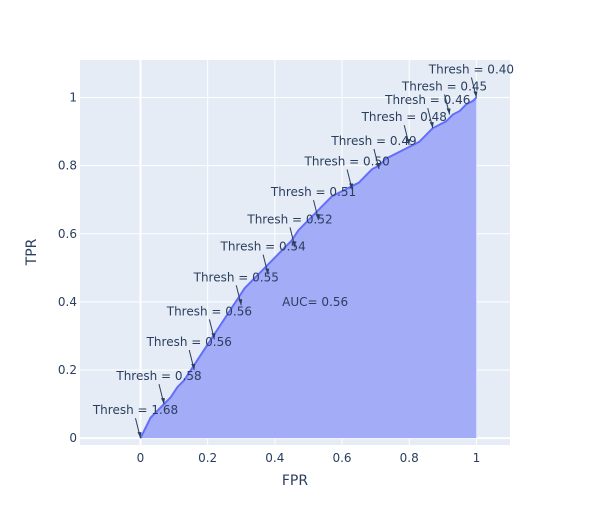  I want to click on y-tick-label: 0, so click(73, 438).